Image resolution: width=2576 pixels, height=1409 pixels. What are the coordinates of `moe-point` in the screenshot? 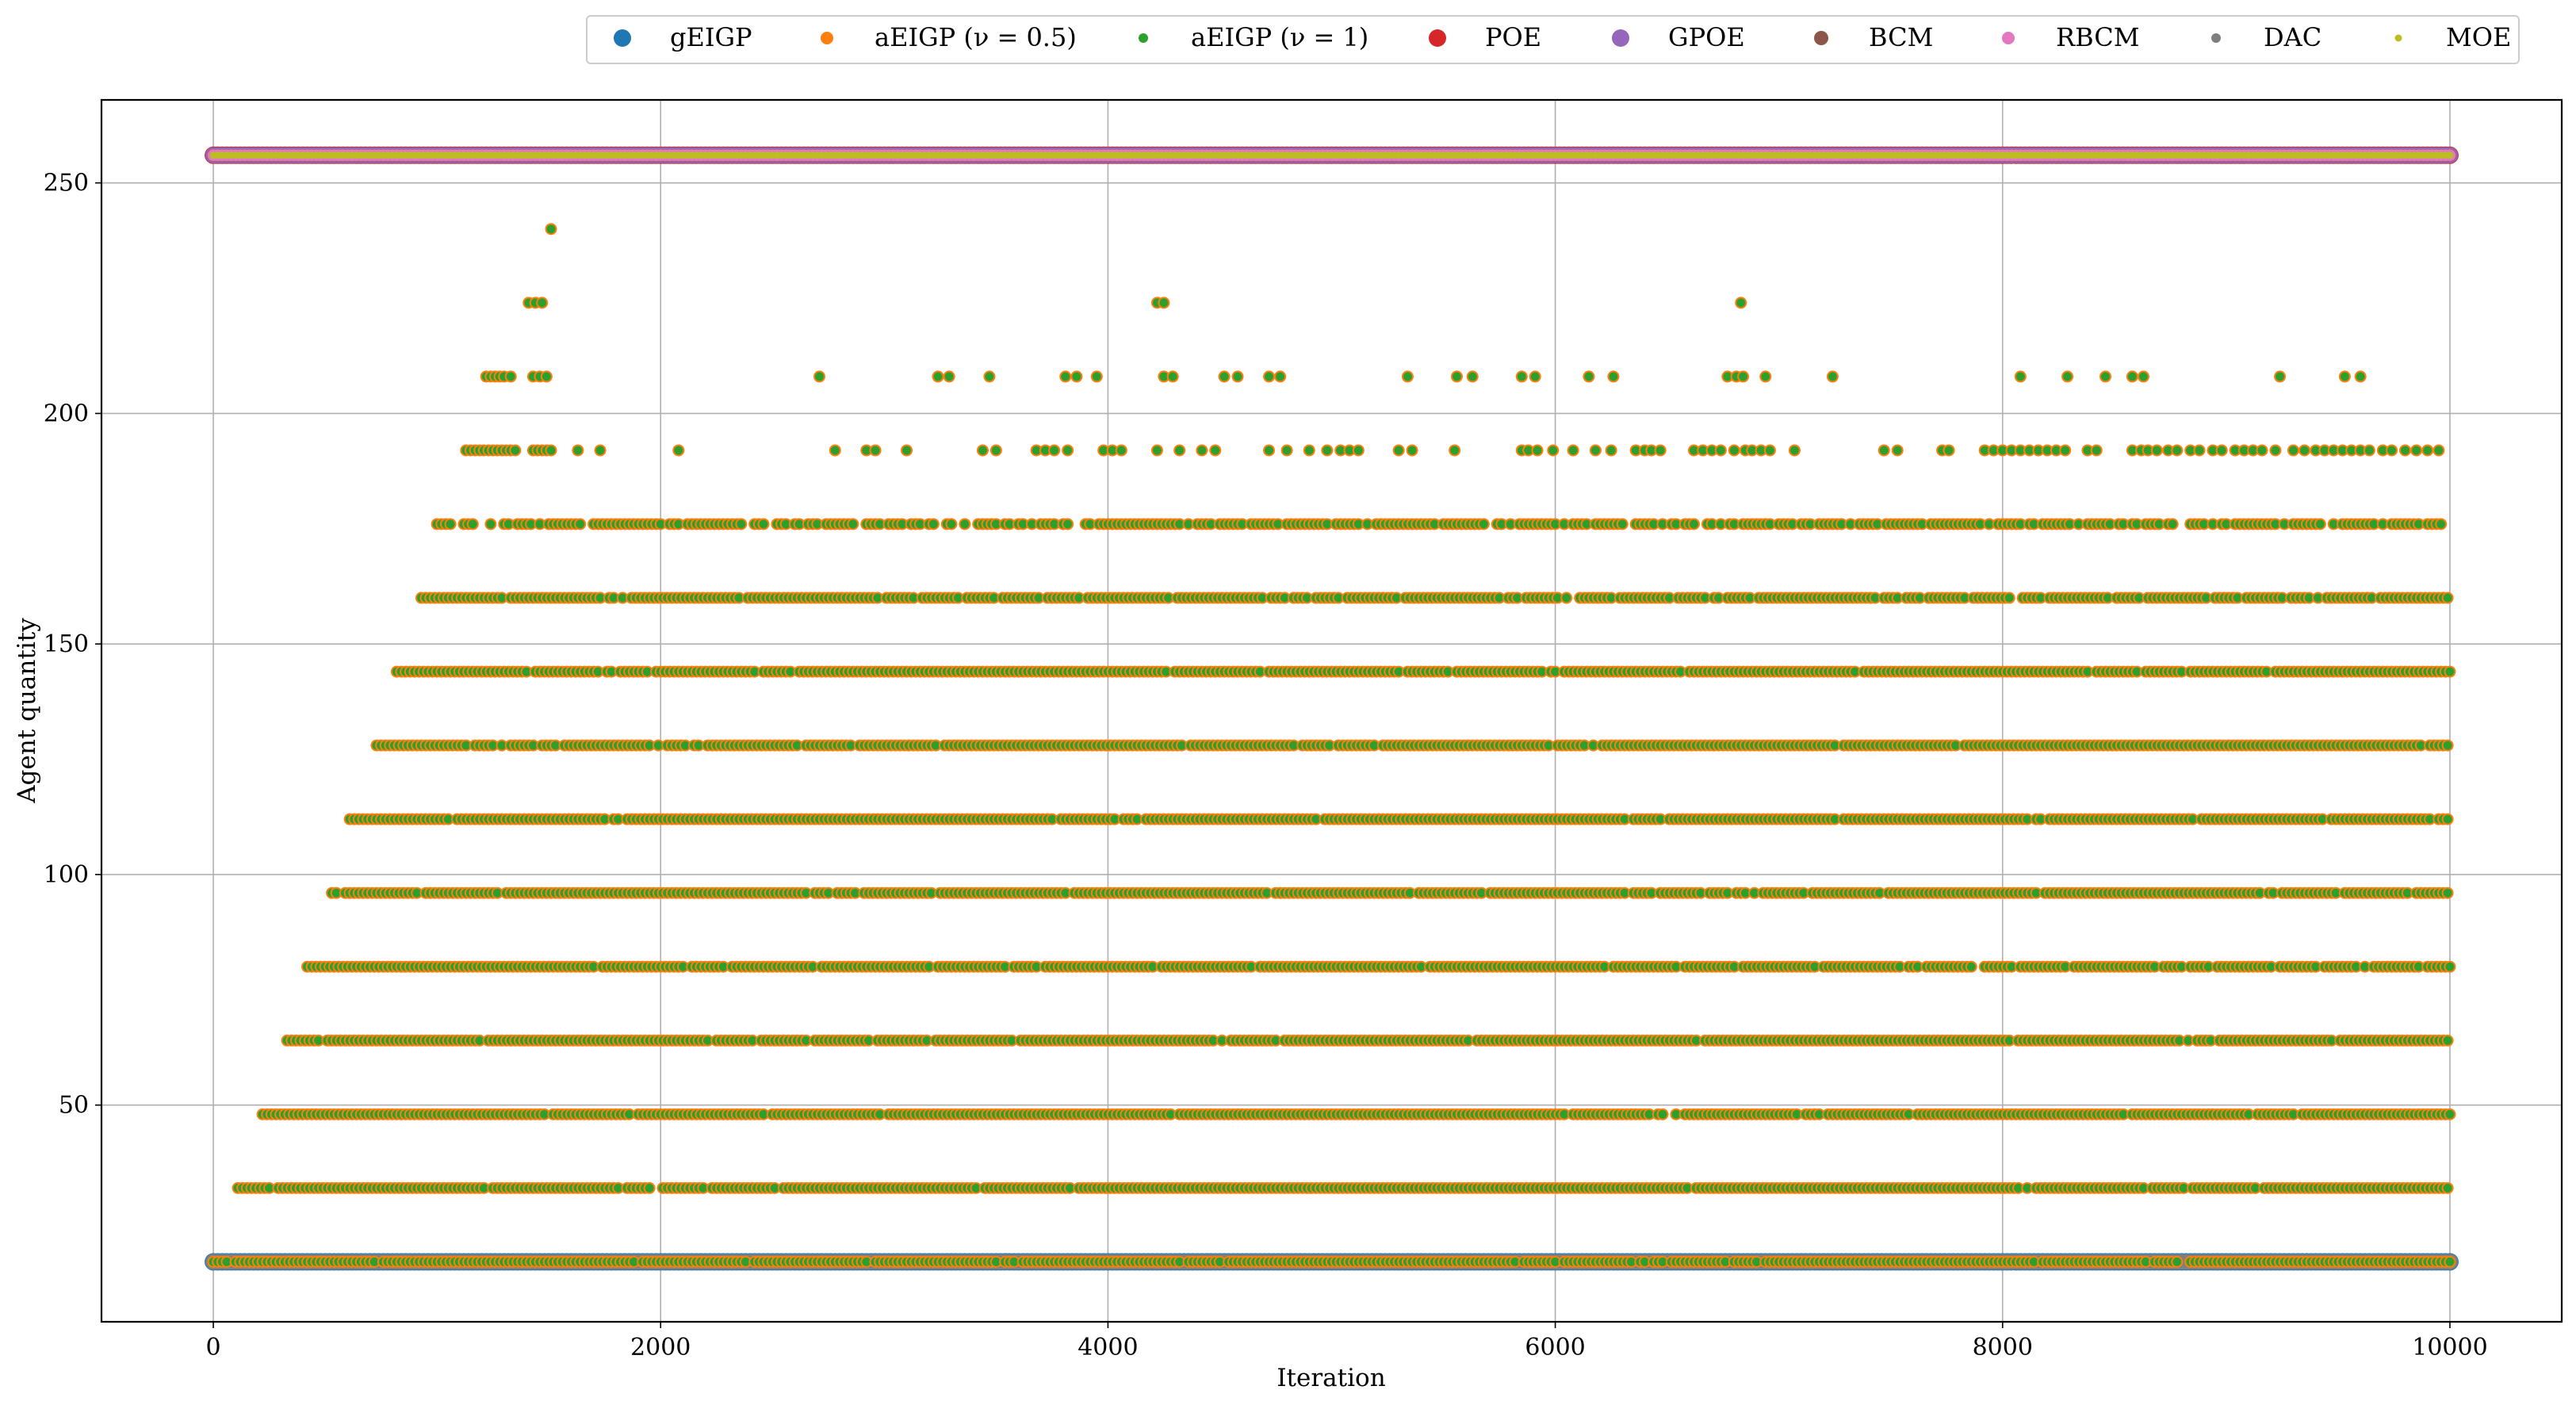 It's located at (2450, 155).